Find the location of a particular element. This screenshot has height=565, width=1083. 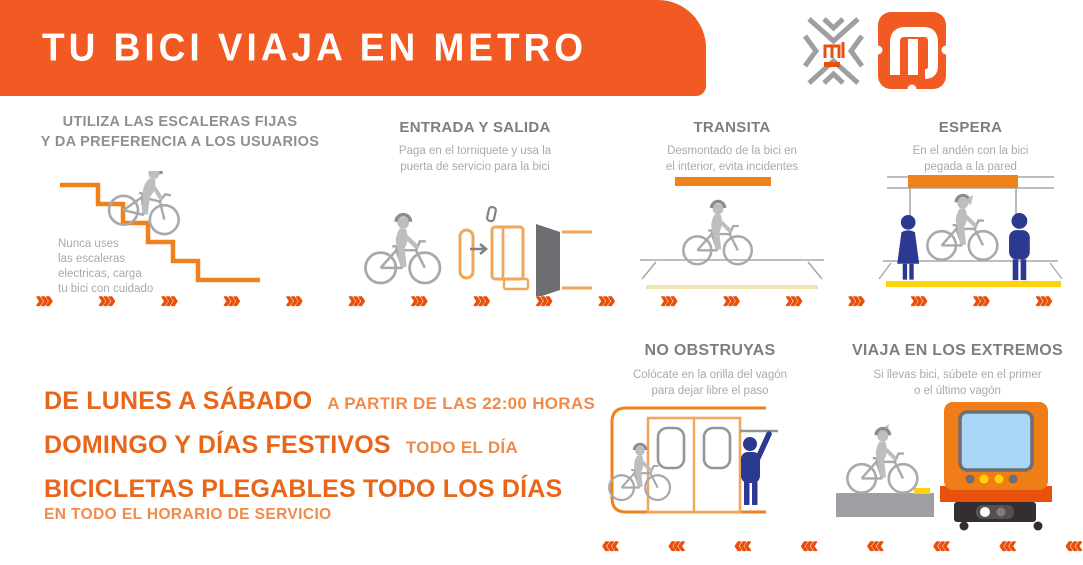

schedule-line: BICICLETAS PLEGABLES TODO LOS DÍAS is located at coordinates (324, 489).